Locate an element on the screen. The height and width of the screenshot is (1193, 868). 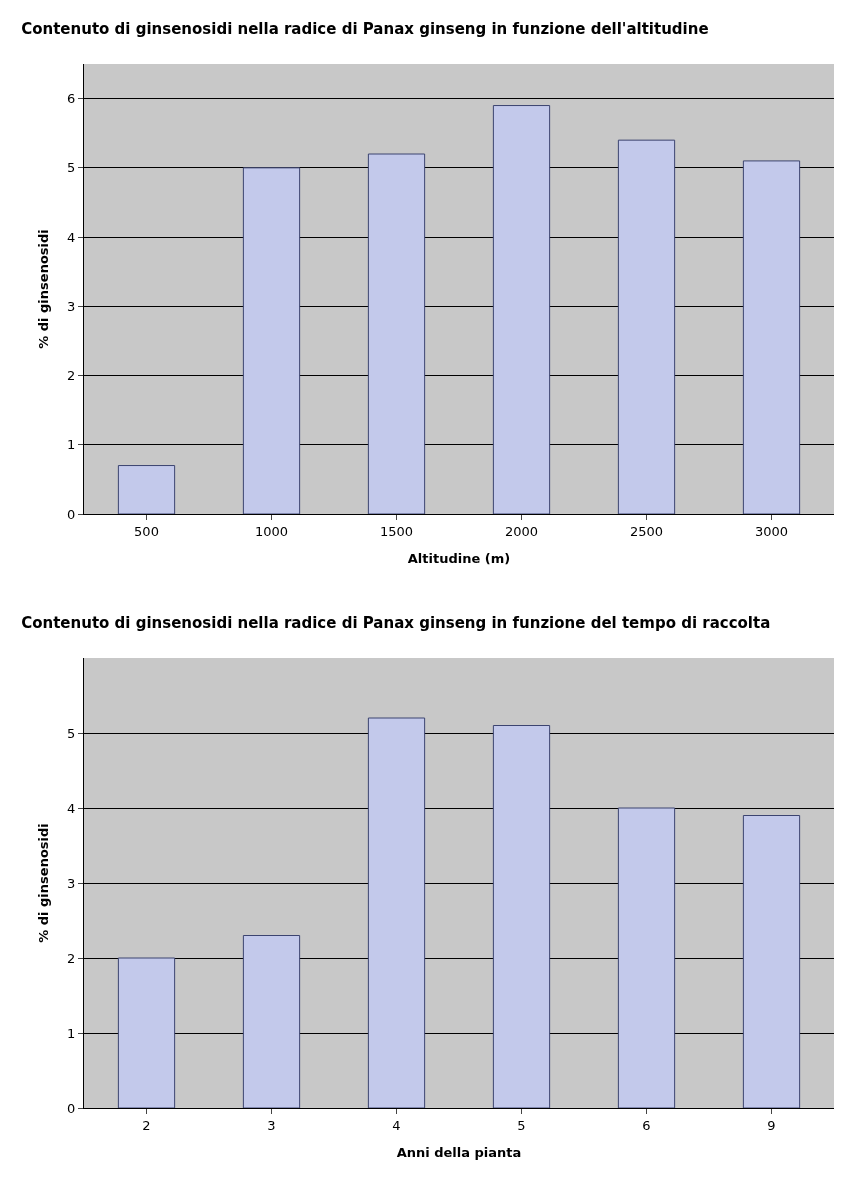
x-tick-label: 6 is located at coordinates (646, 1125).